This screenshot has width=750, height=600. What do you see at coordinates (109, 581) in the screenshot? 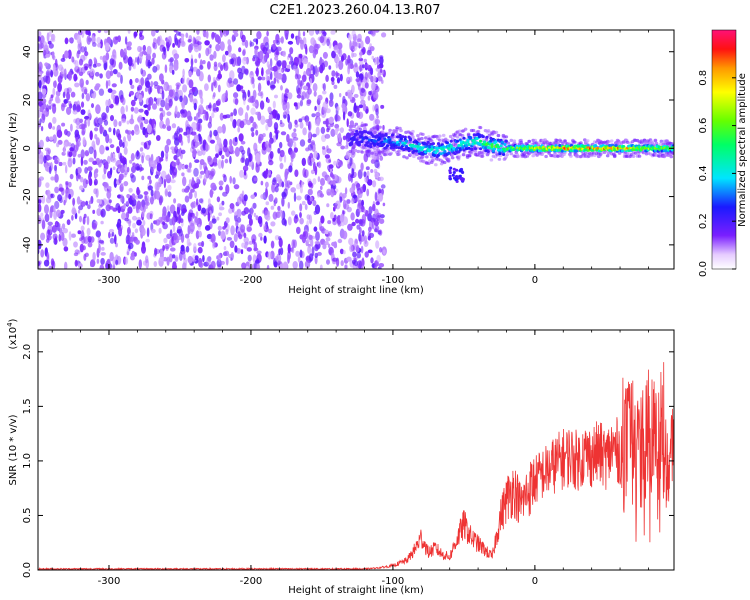
I see `snr-x-tick-label: -300` at bounding box center [109, 581].